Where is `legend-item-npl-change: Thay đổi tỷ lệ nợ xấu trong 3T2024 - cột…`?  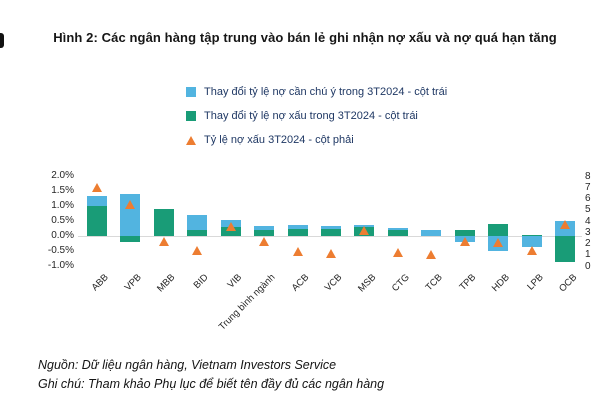 legend-item-npl-change: Thay đổi tỷ lệ nợ xấu trong 3T2024 - cột… is located at coordinates (316, 116).